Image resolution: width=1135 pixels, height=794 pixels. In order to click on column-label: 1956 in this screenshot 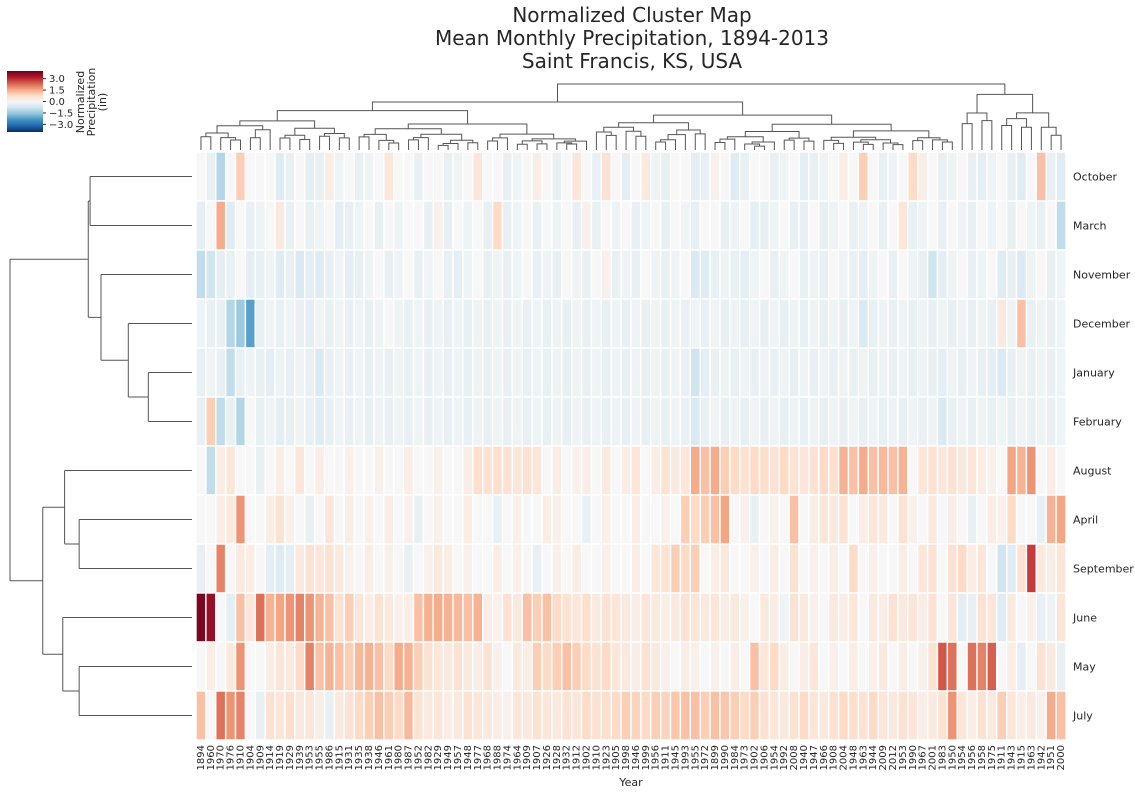, I will do `click(656, 757)`.